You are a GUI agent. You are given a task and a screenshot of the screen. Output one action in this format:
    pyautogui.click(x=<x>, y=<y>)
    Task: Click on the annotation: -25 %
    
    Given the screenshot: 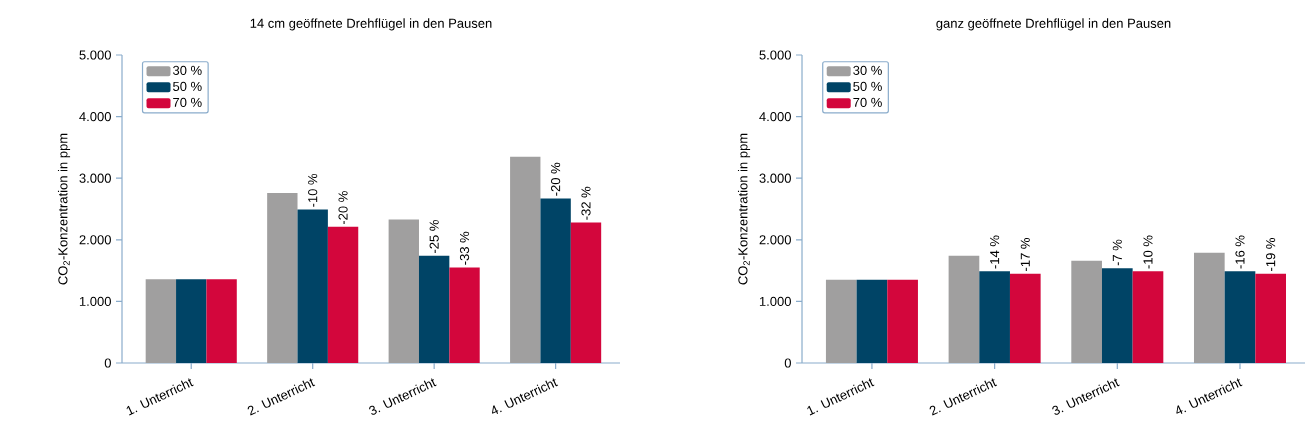 What is the action you would take?
    pyautogui.click(x=434, y=237)
    